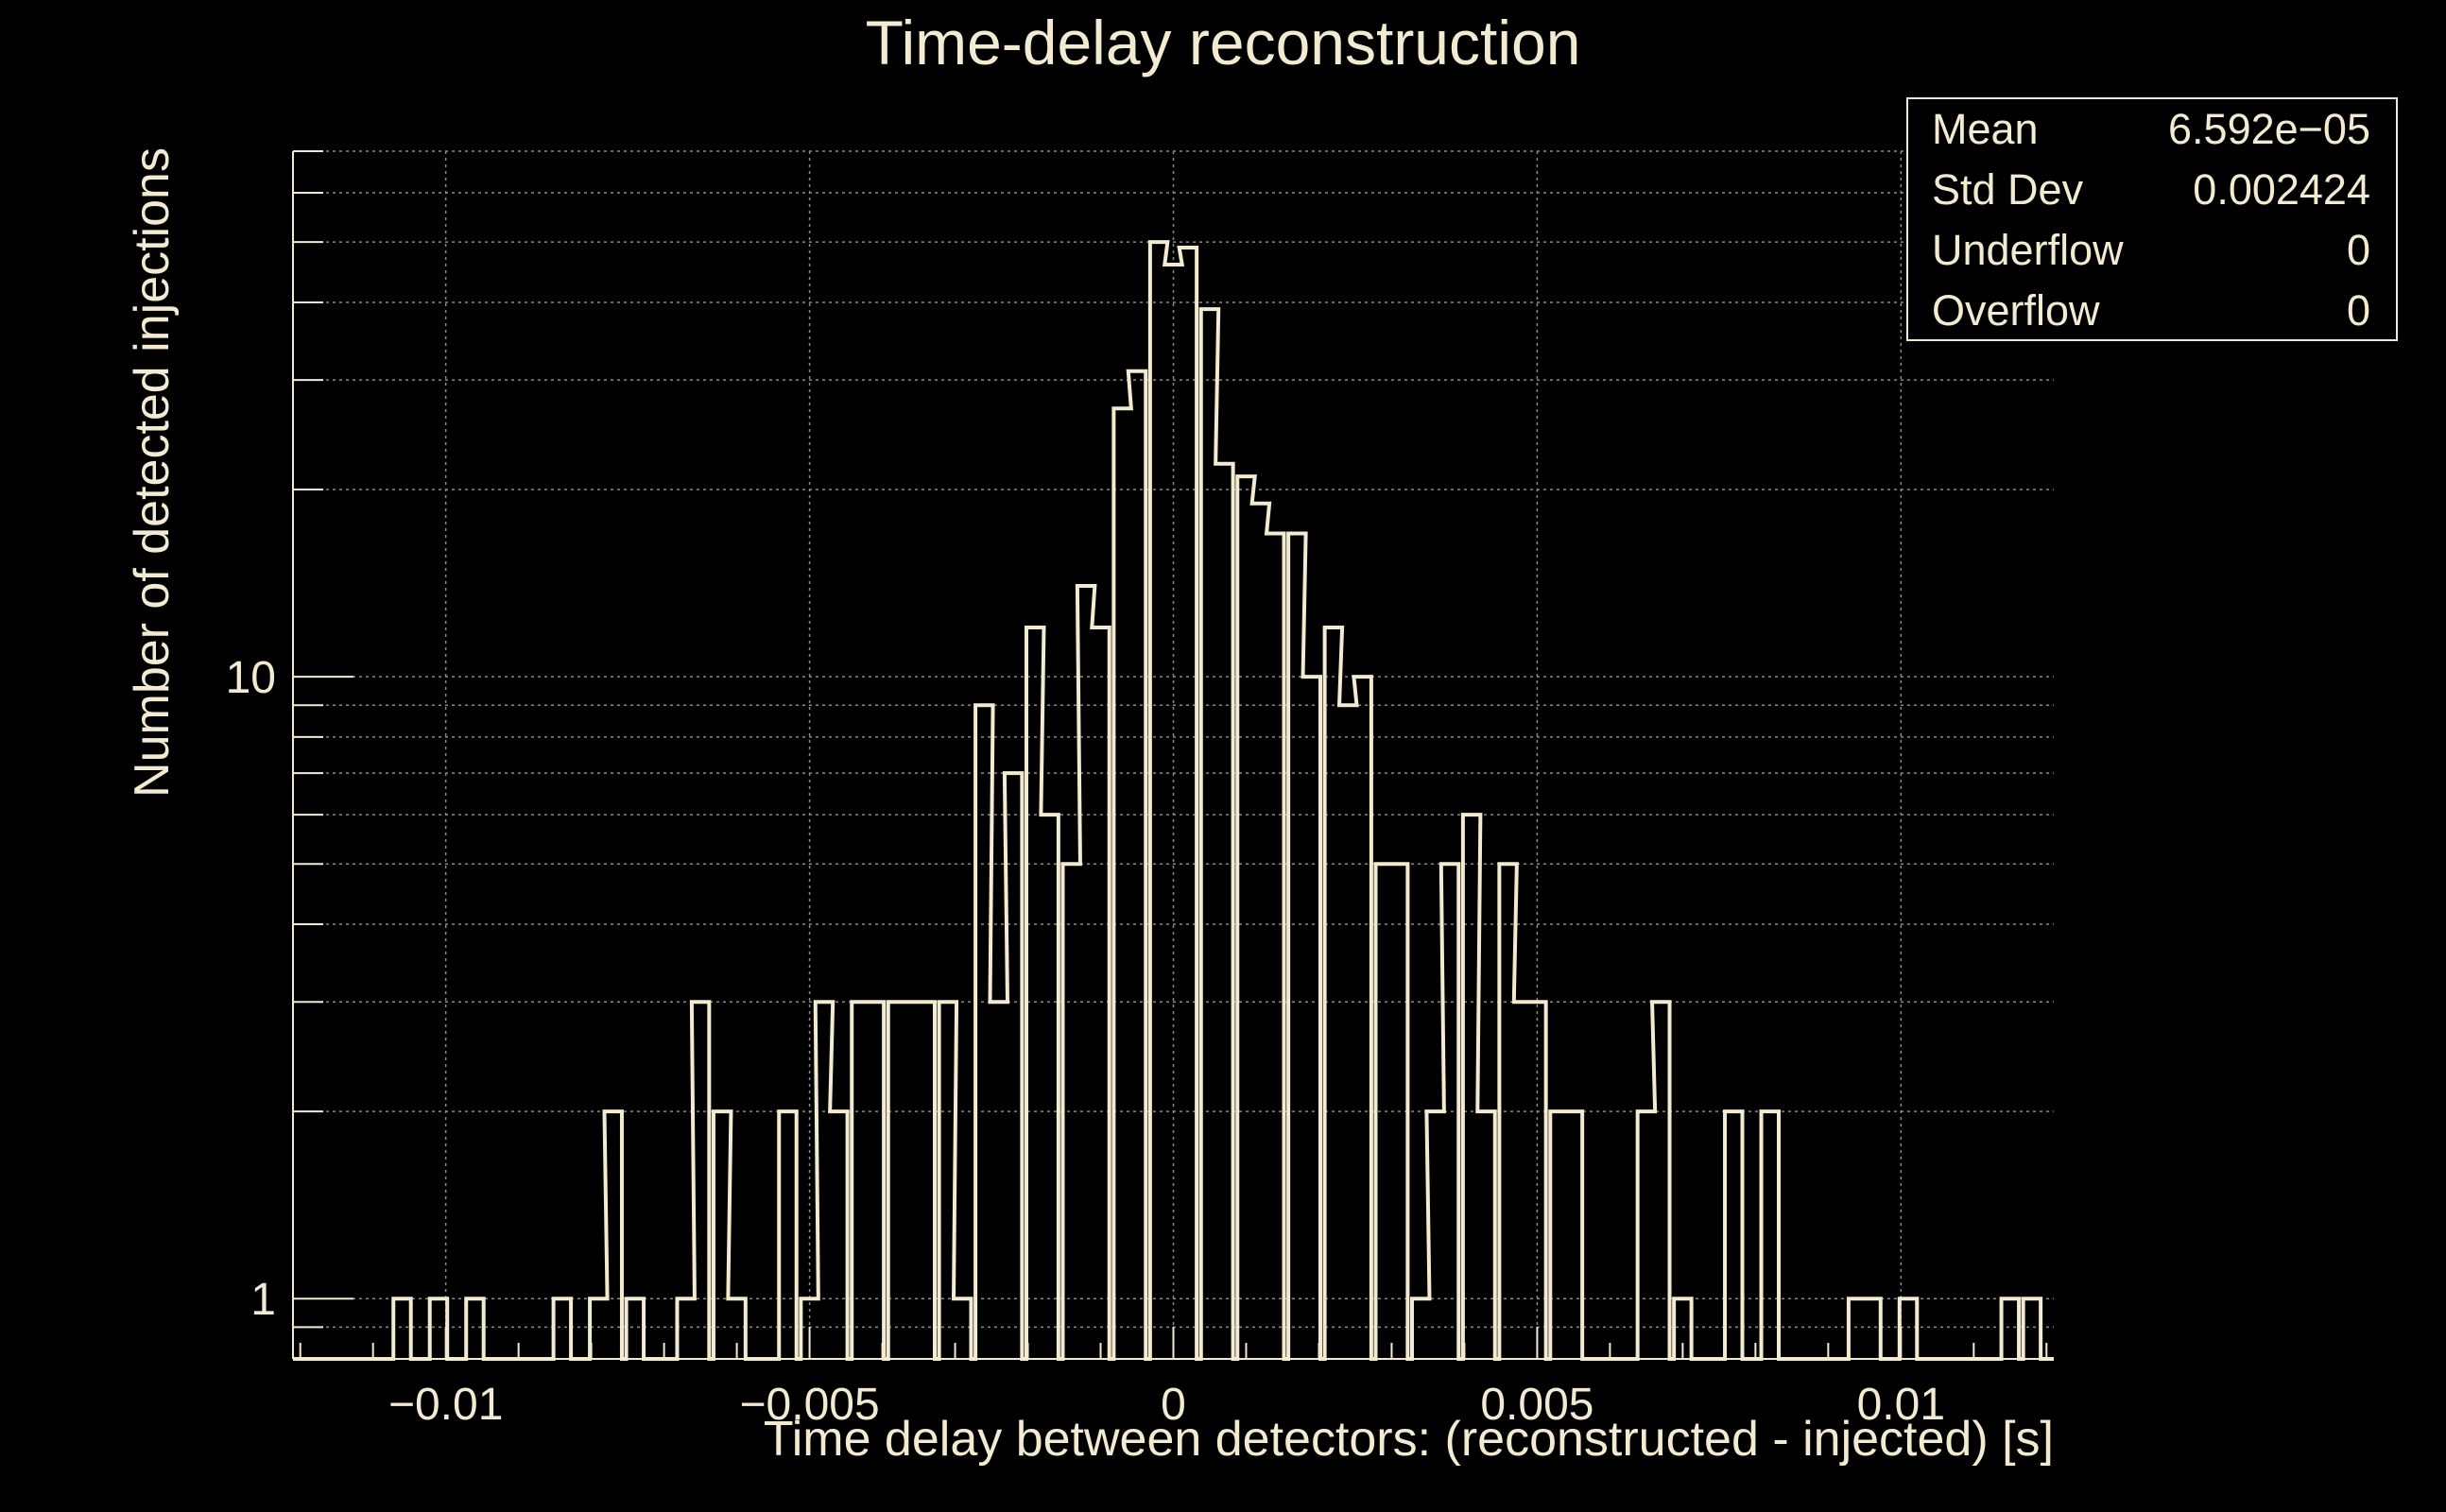  I want to click on stats-label-std-dev: Std Dev, so click(2008, 189).